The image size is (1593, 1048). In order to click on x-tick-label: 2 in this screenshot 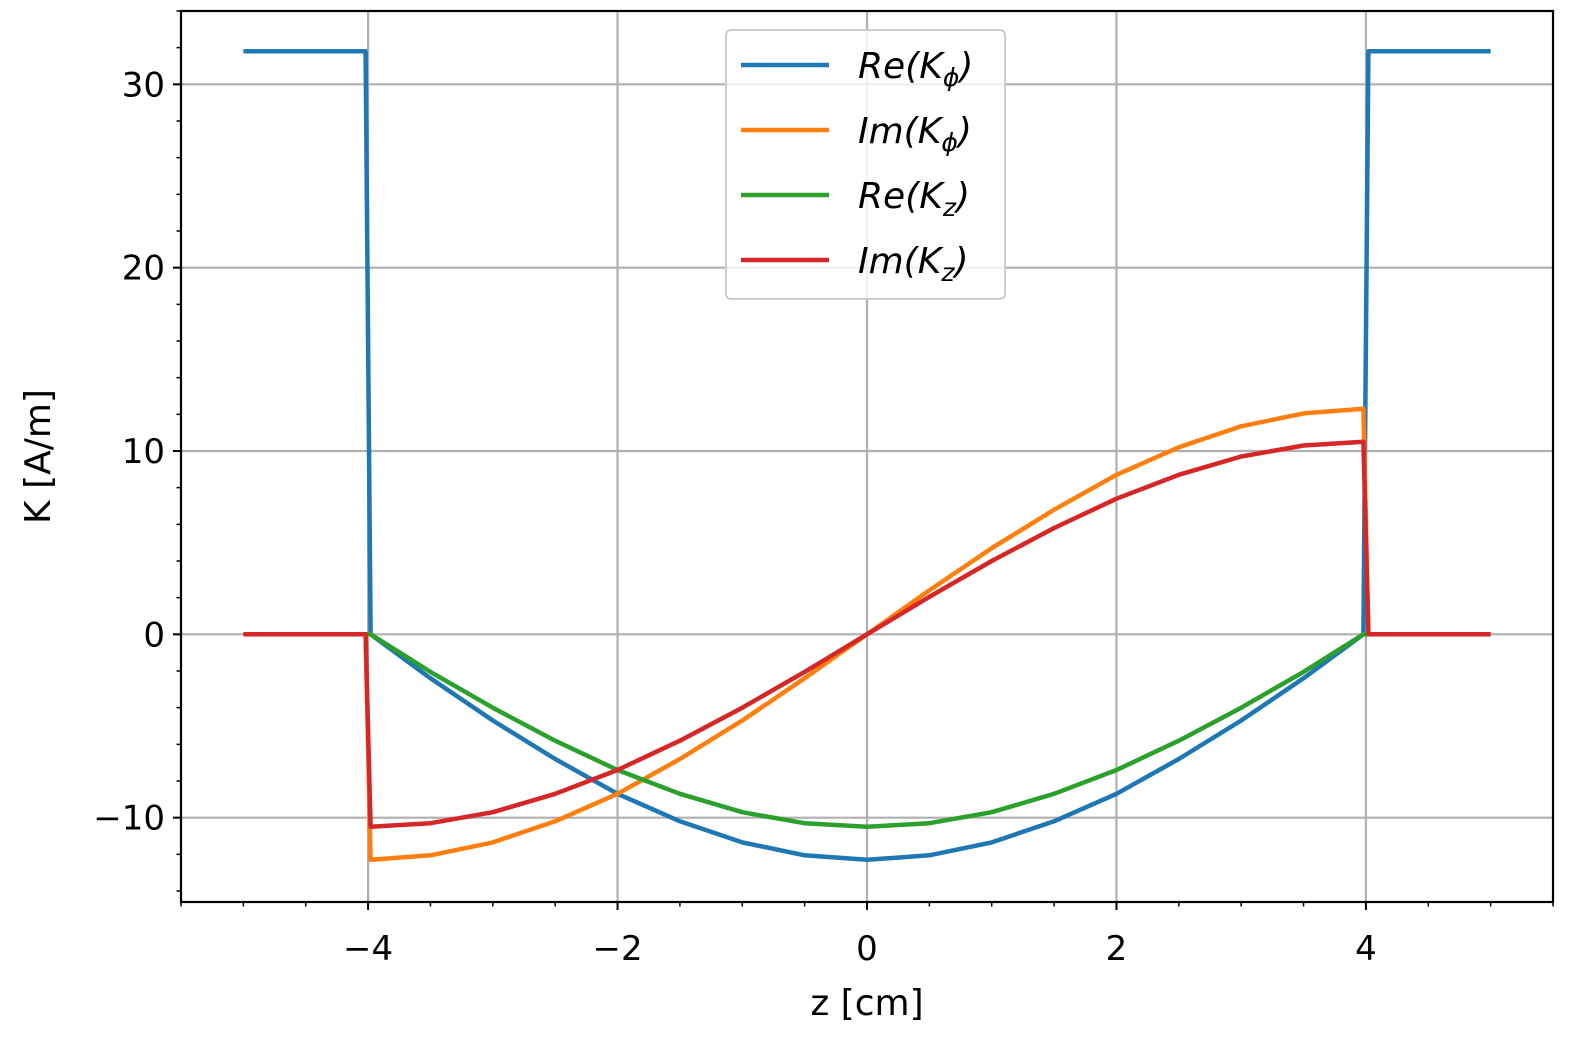, I will do `click(1117, 949)`.